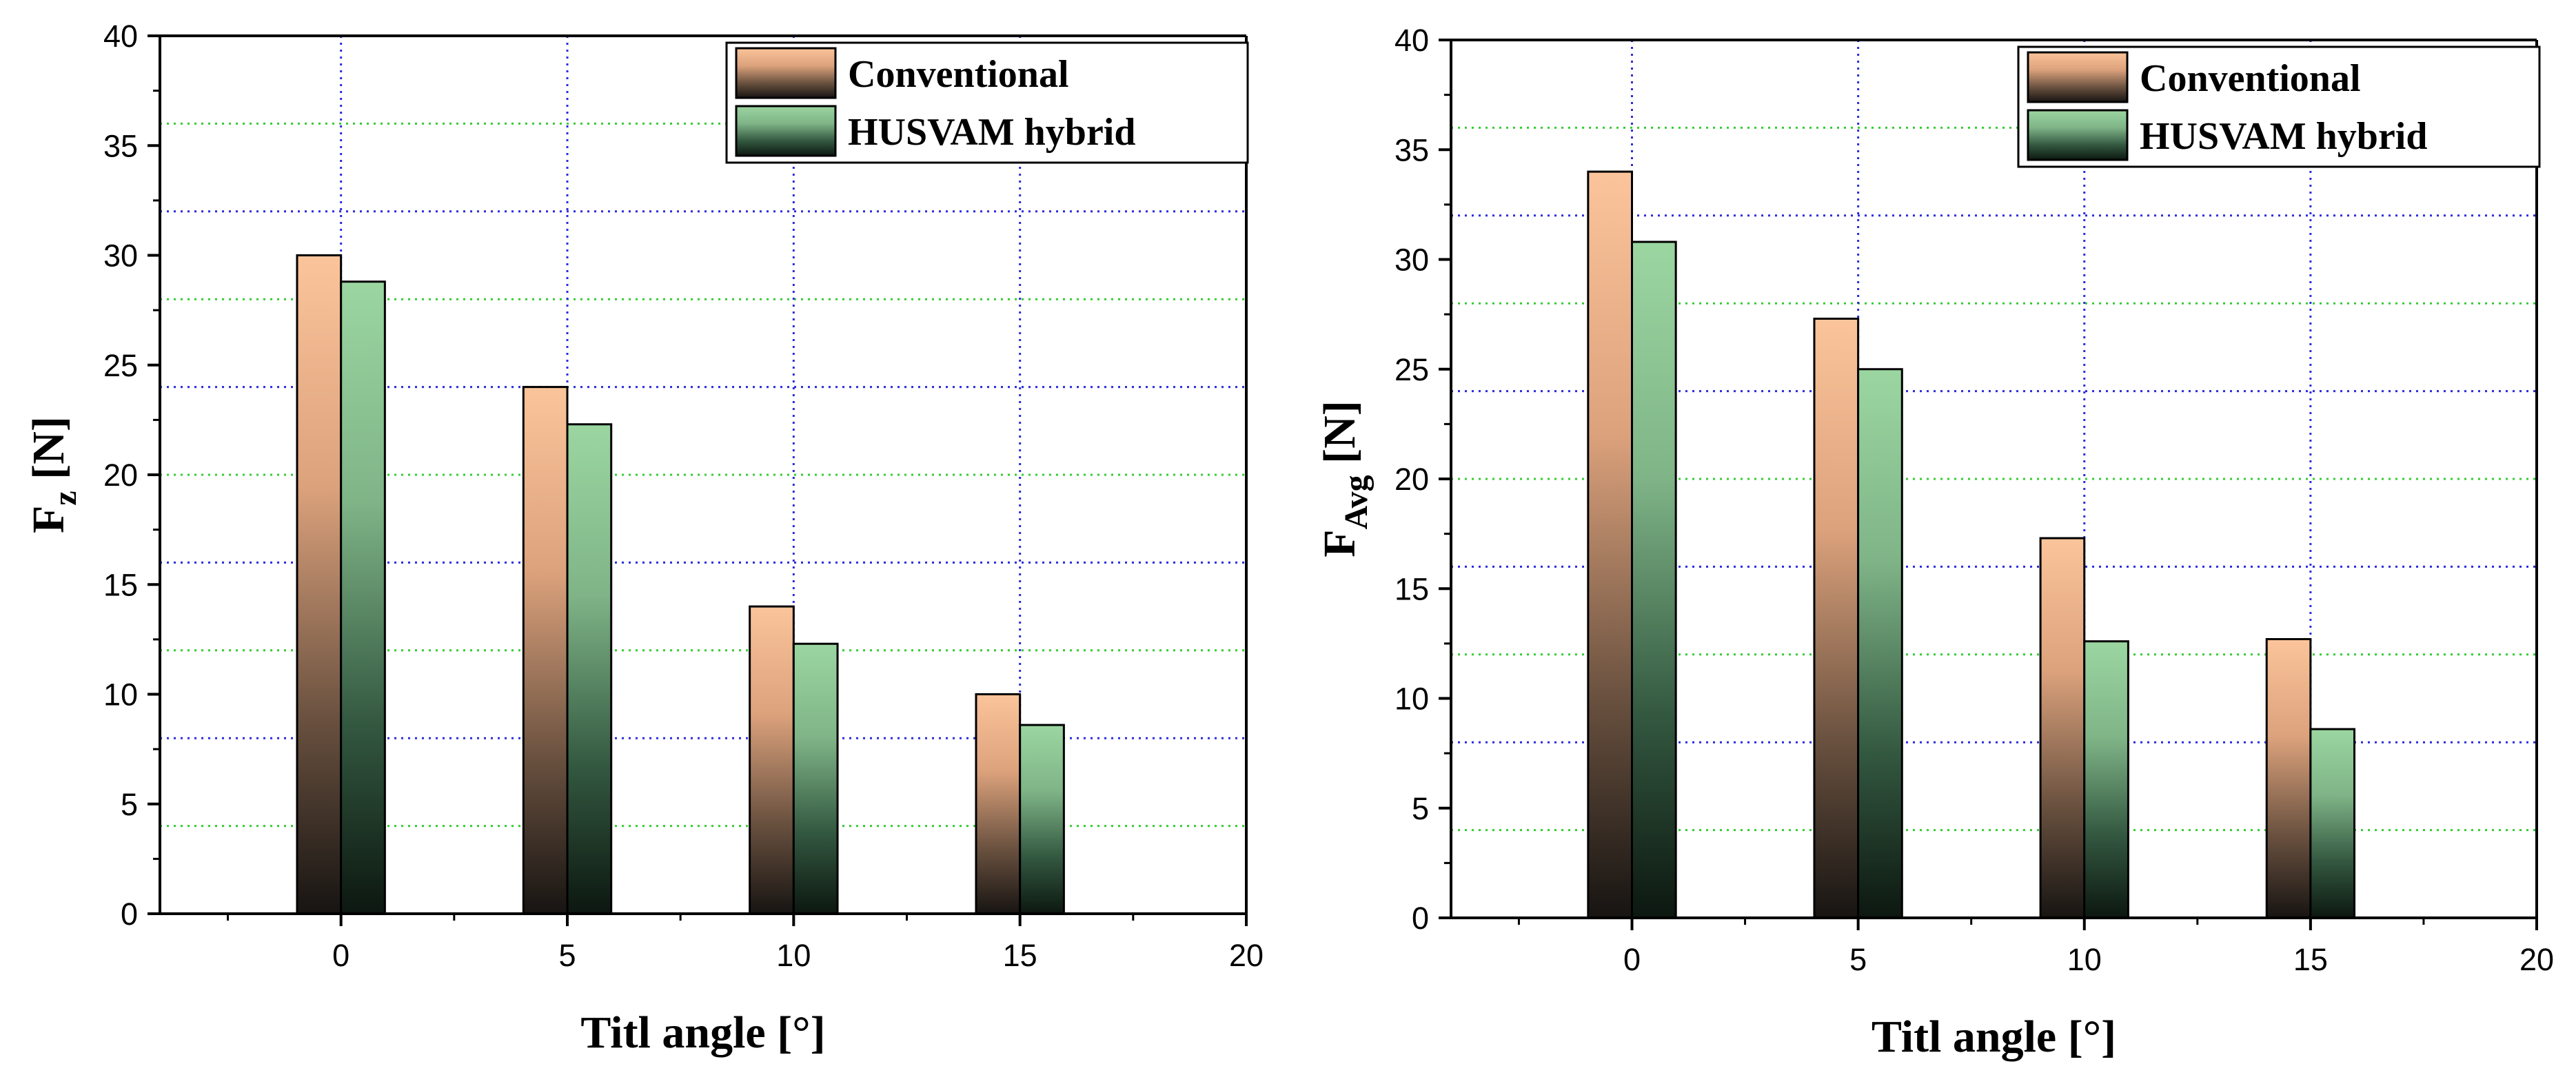 This screenshot has width=2576, height=1086. What do you see at coordinates (65, 498) in the screenshot?
I see `y-axis-title-subscript: z` at bounding box center [65, 498].